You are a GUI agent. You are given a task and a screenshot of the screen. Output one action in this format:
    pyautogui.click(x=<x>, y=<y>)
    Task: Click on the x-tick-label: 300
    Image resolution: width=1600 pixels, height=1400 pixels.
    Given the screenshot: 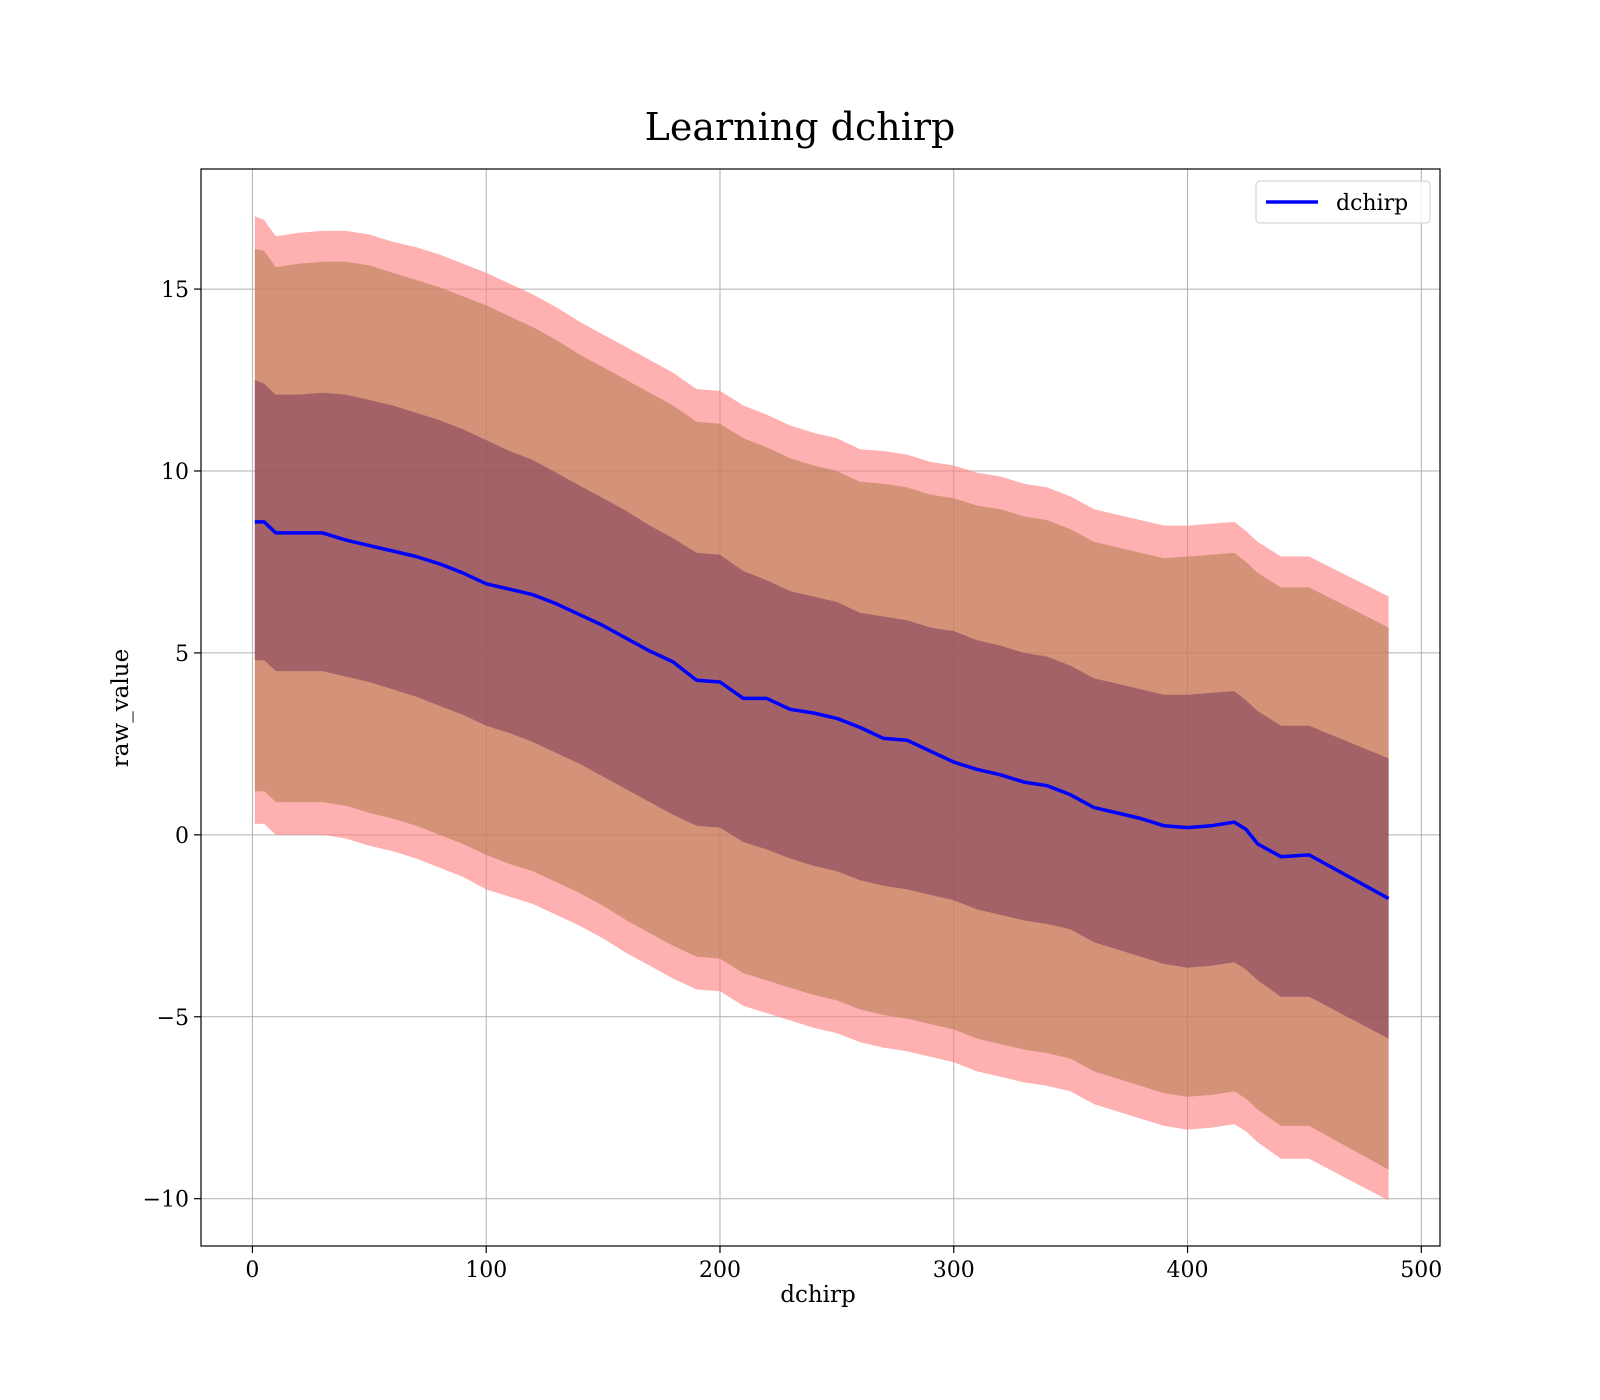 What is the action you would take?
    pyautogui.click(x=954, y=1270)
    